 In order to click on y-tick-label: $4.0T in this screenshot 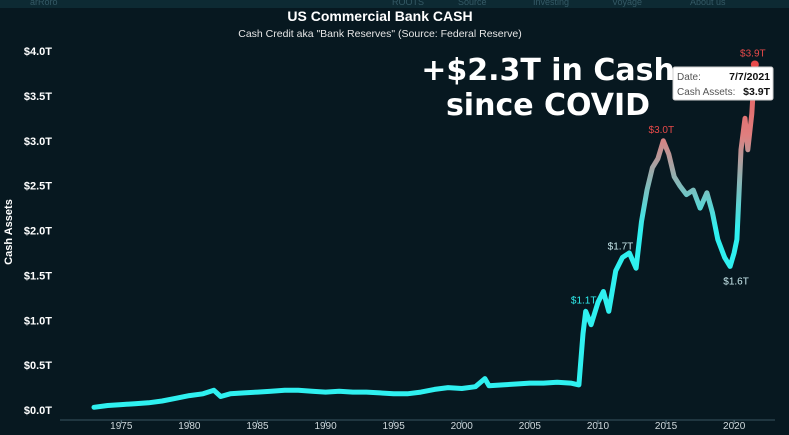, I will do `click(38, 52)`.